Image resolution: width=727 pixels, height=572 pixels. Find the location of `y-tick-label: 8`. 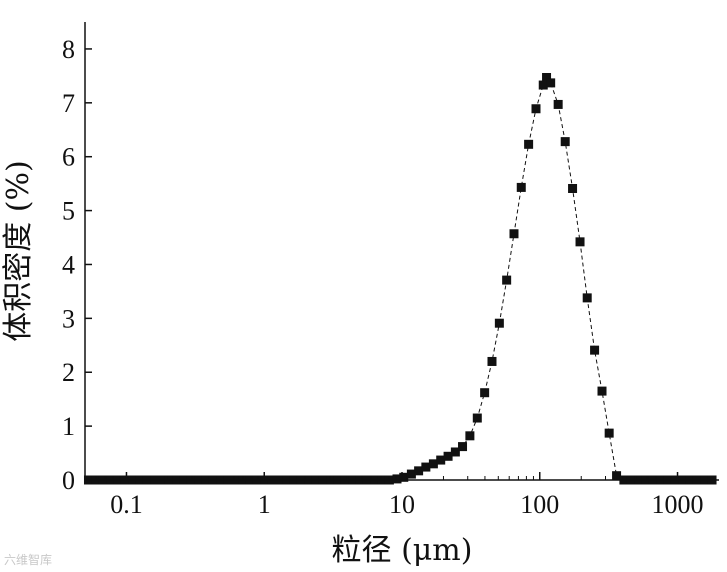

y-tick-label: 8 is located at coordinates (68, 49).